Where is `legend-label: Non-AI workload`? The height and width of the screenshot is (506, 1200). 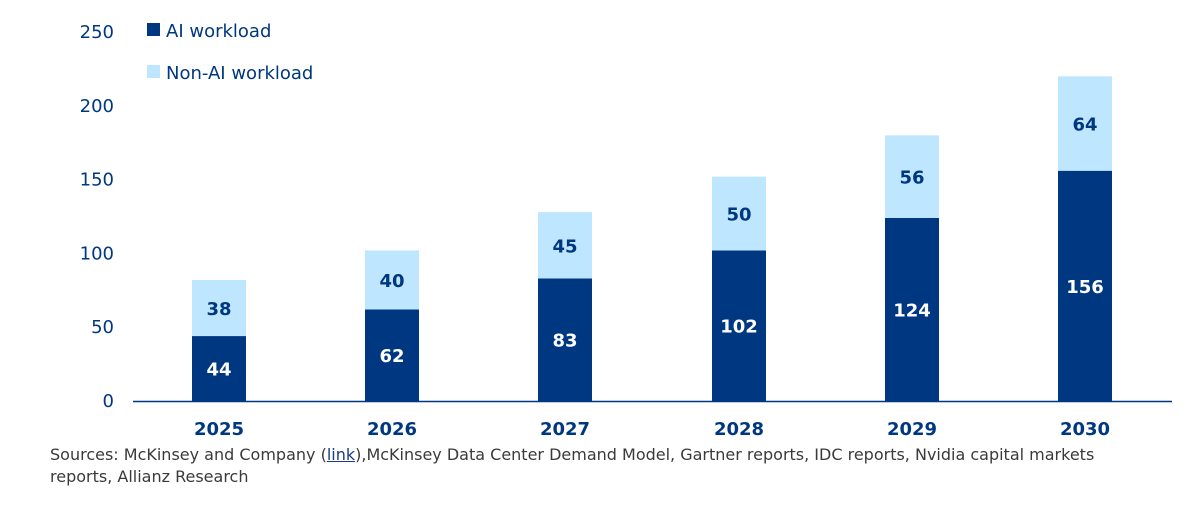 legend-label: Non-AI workload is located at coordinates (239, 73).